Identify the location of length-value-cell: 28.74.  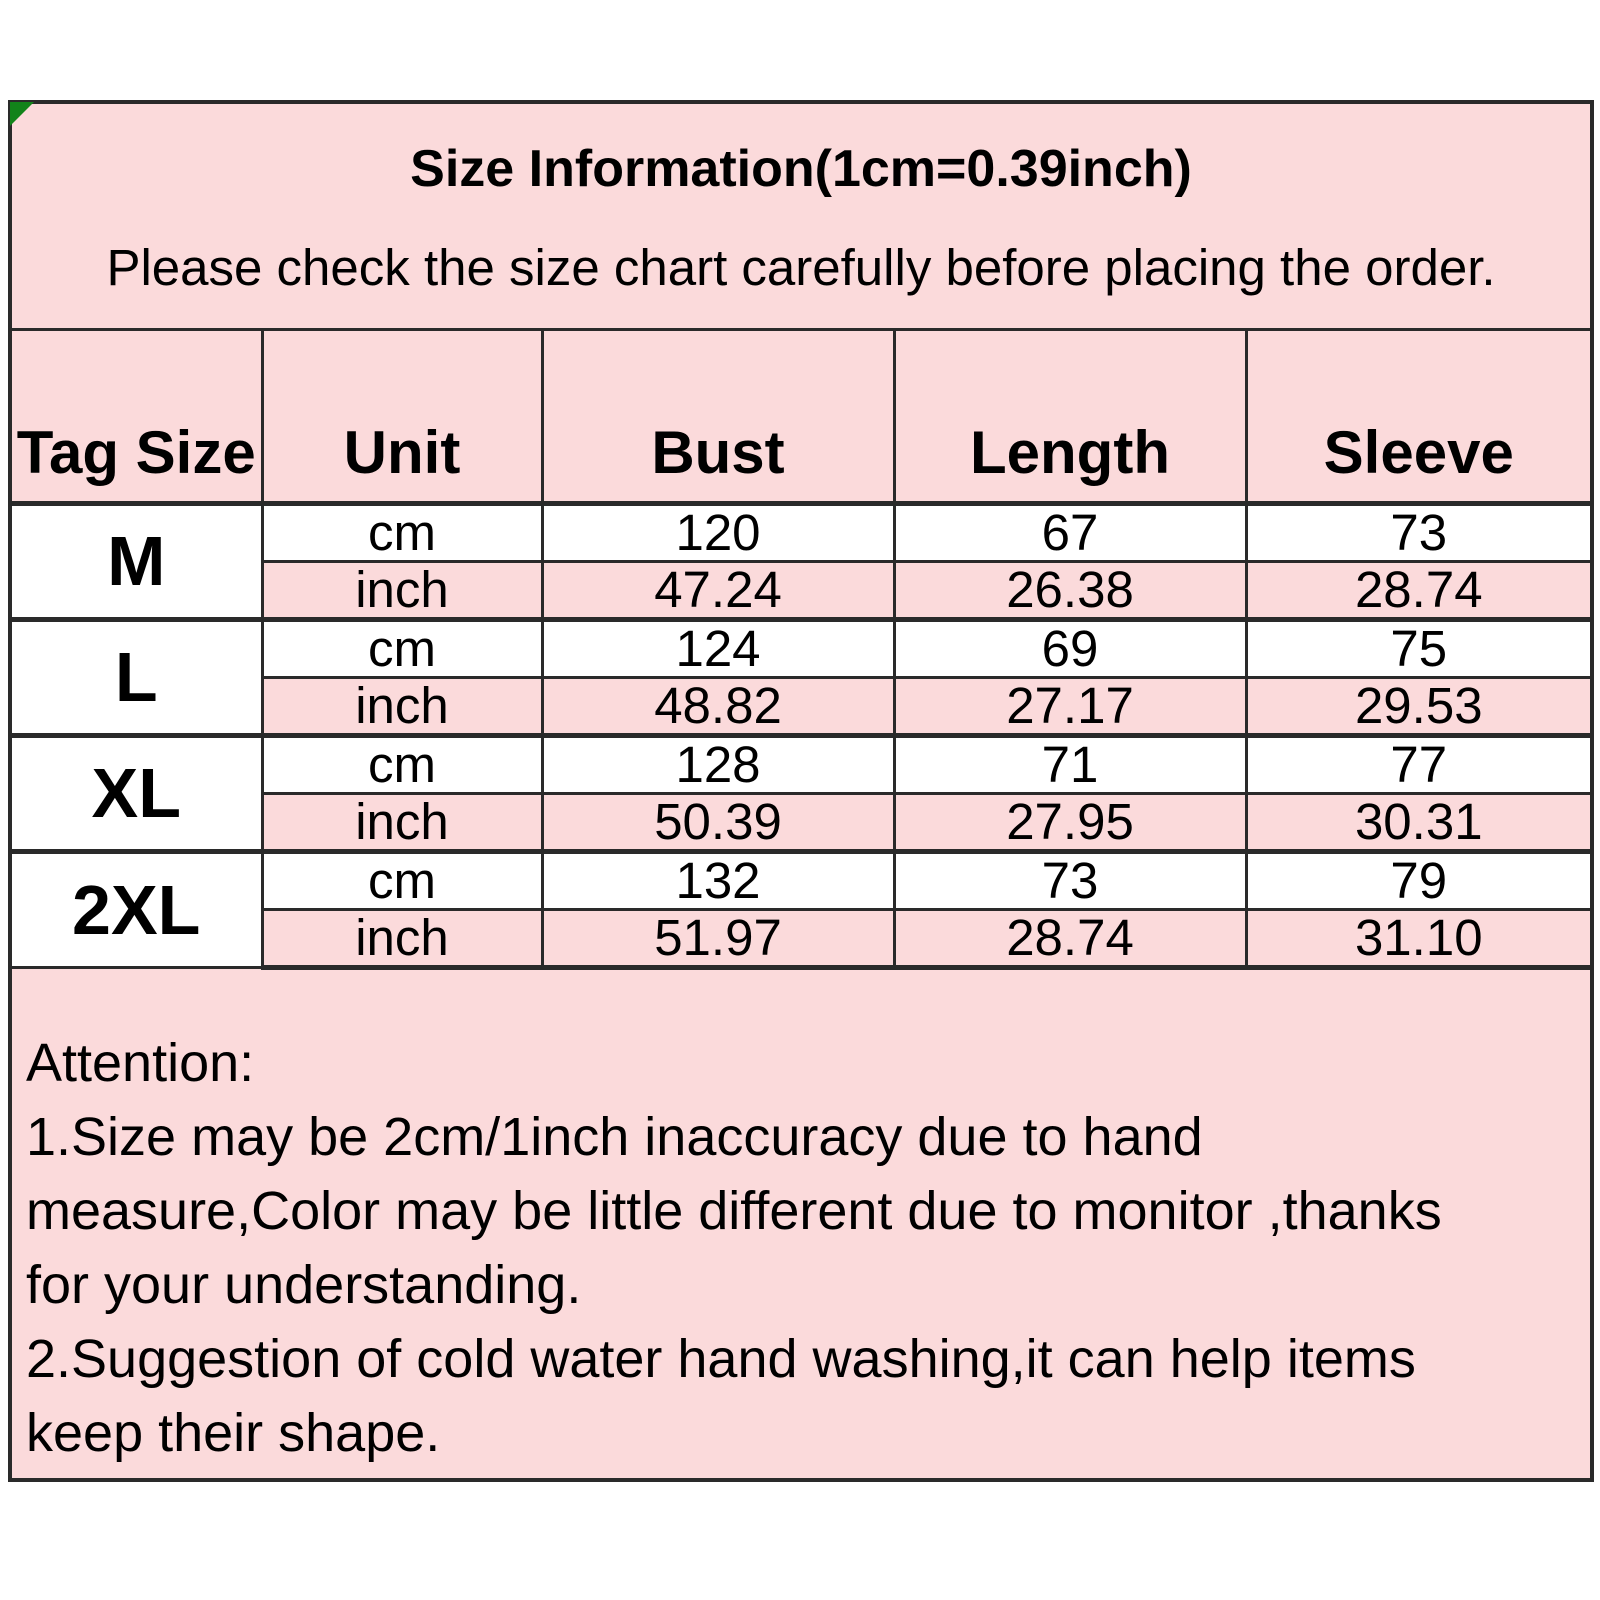
(1070, 938).